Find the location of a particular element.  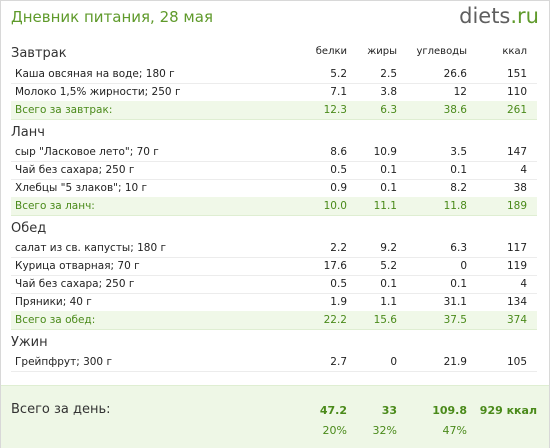

protein-value: 17.6 is located at coordinates (335, 266).